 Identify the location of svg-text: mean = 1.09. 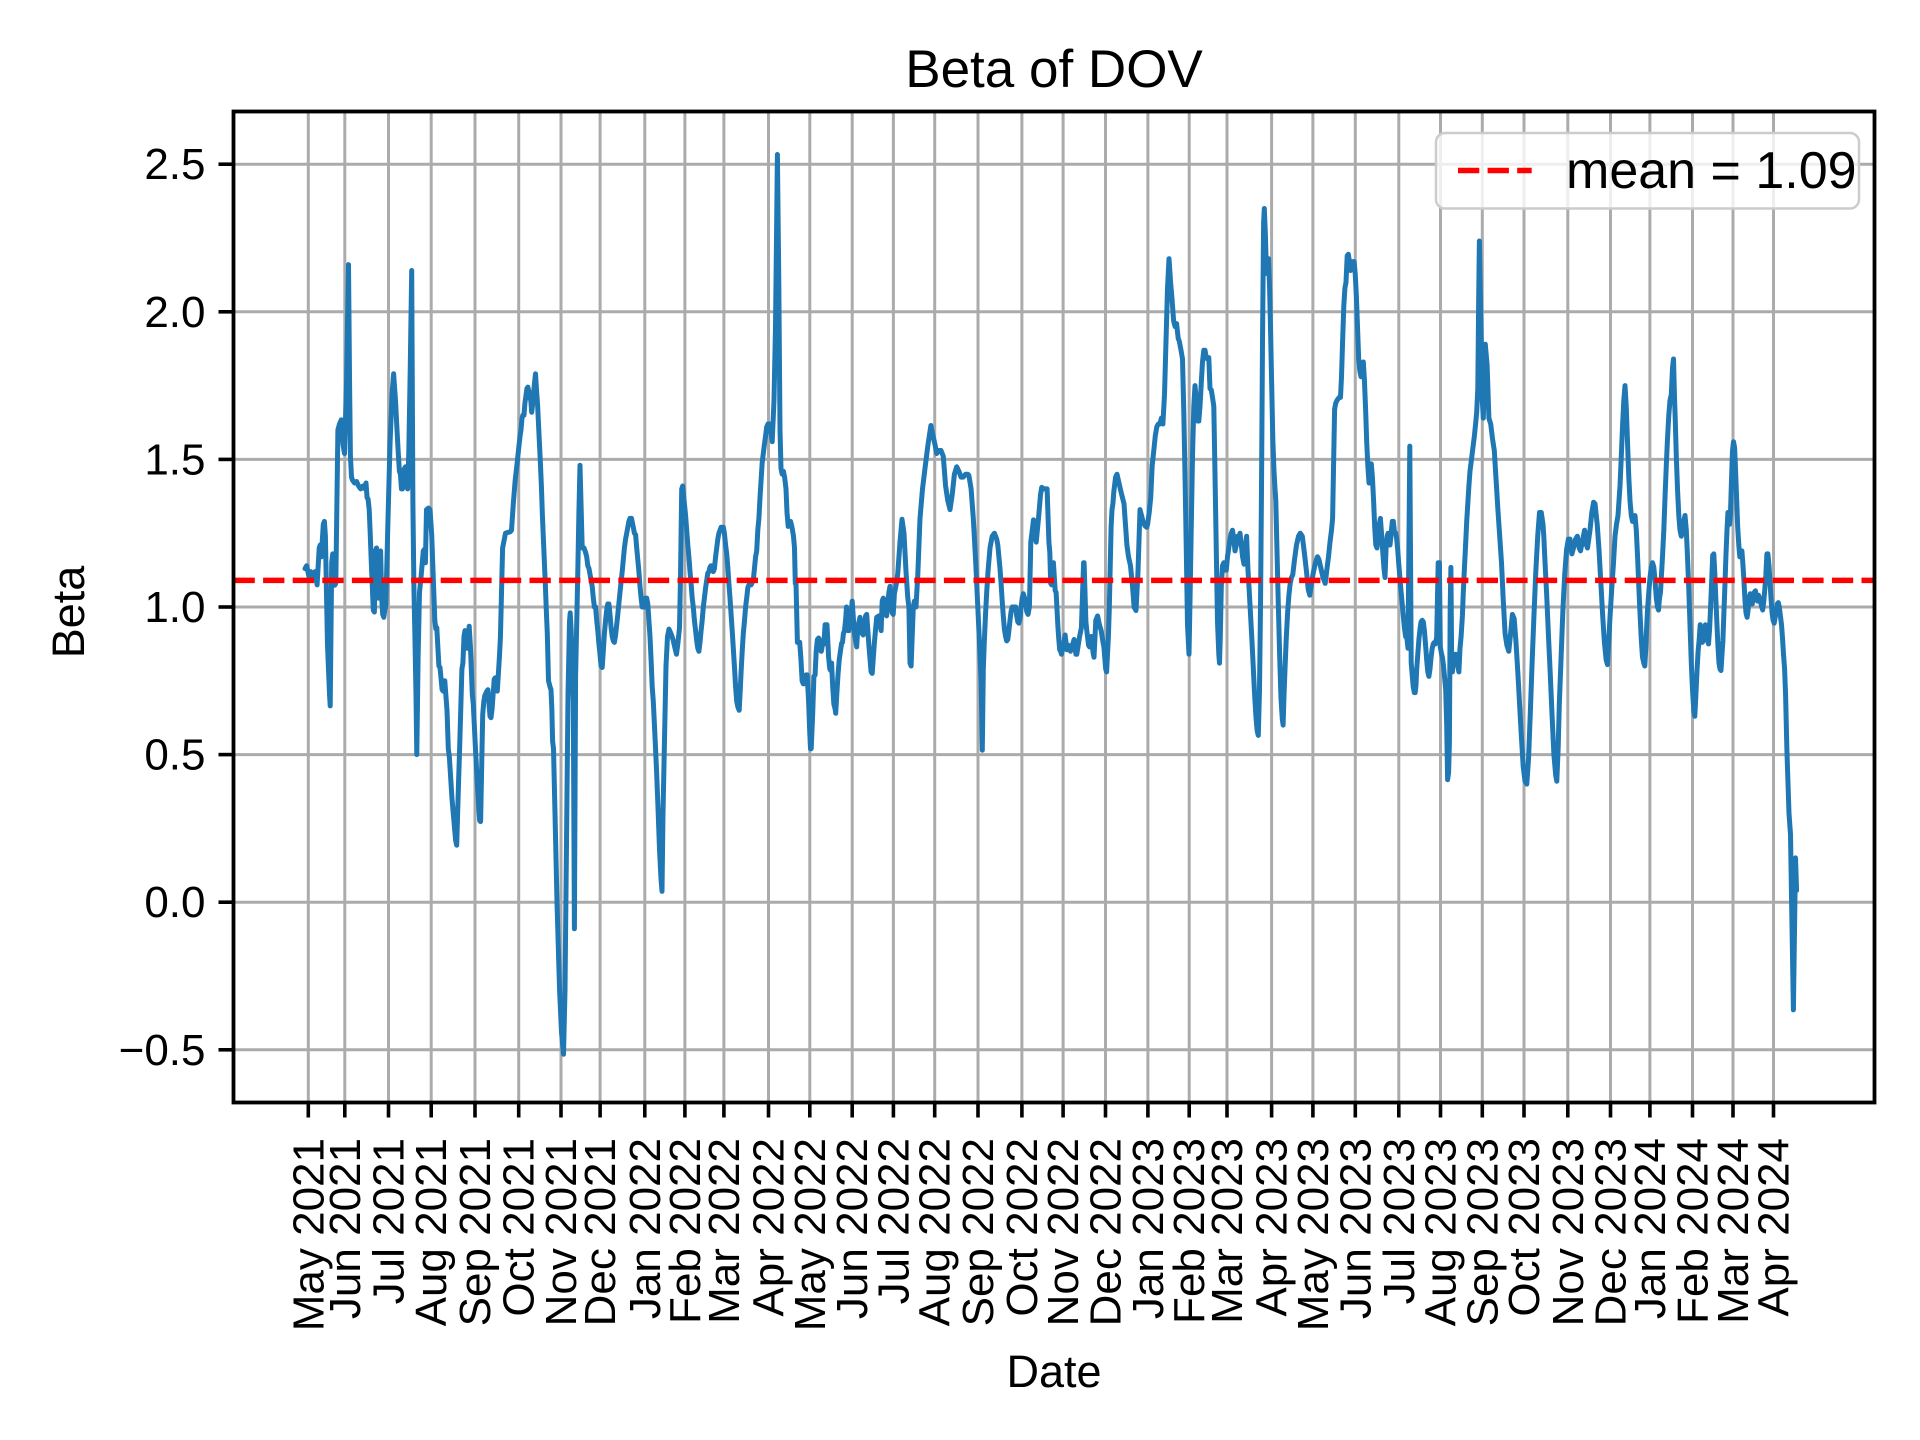
(1711, 171).